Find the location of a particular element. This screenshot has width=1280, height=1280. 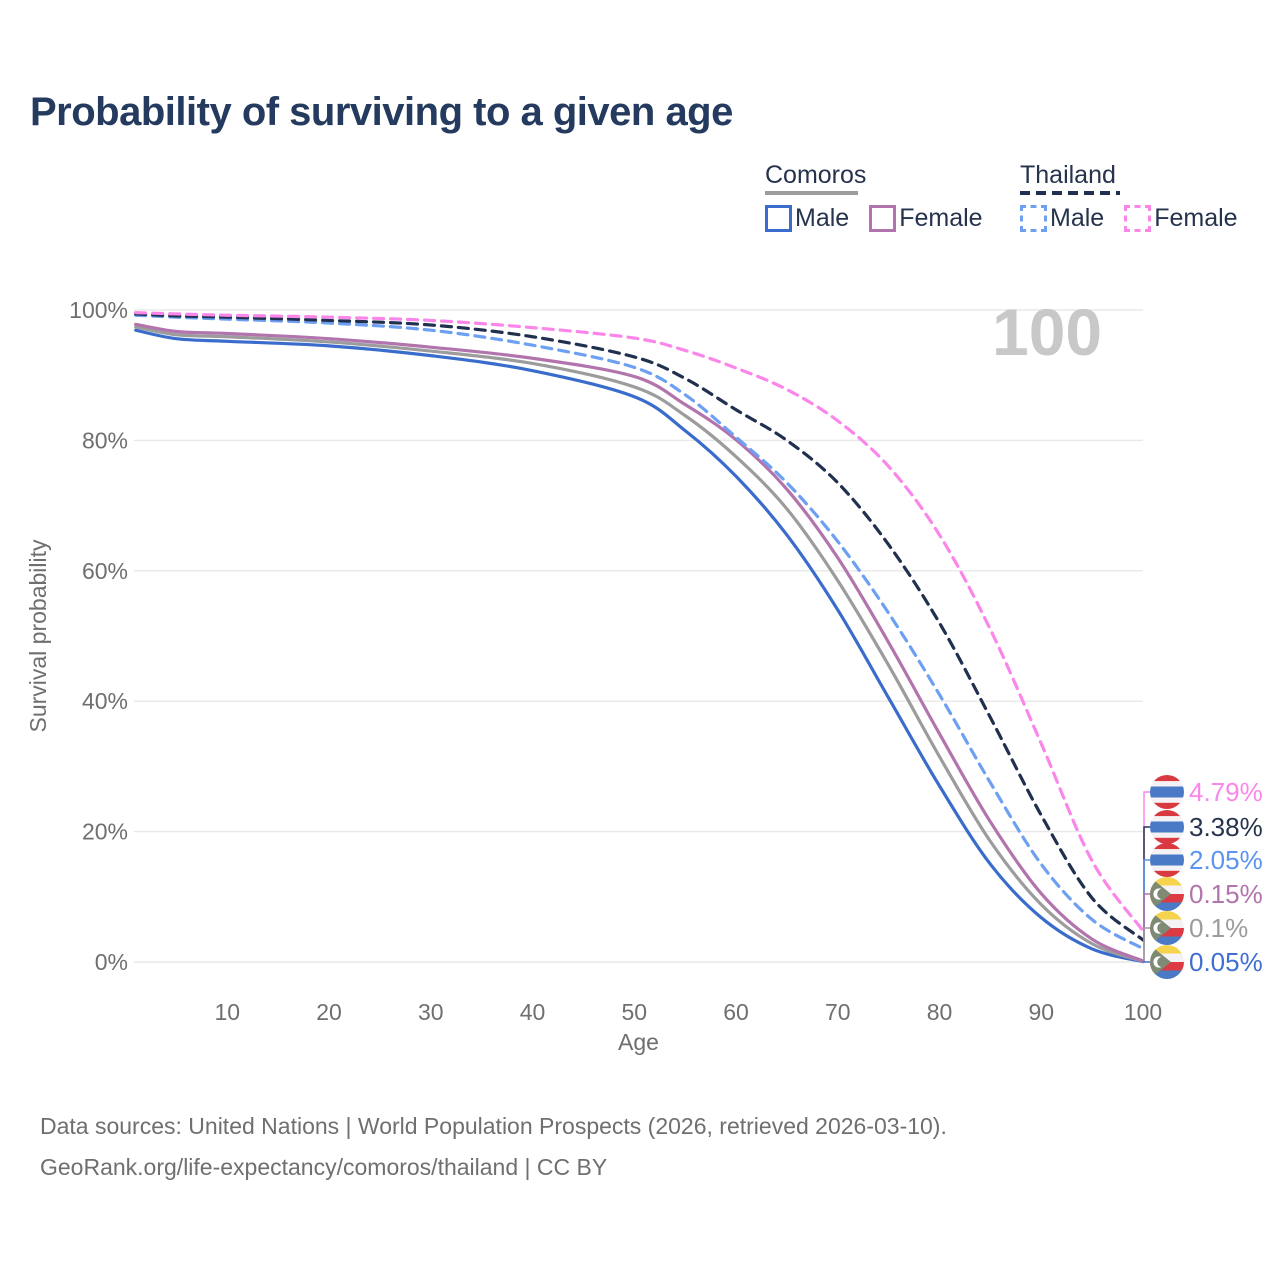

svg-text: 0% is located at coordinates (111, 962).